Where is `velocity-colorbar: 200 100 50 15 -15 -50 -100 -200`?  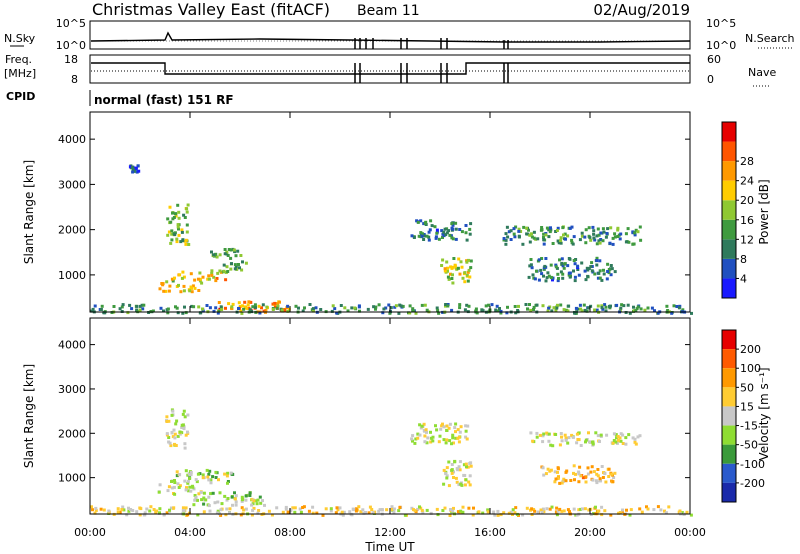 velocity-colorbar: 200 100 50 15 -15 -50 -100 -200 is located at coordinates (743, 416).